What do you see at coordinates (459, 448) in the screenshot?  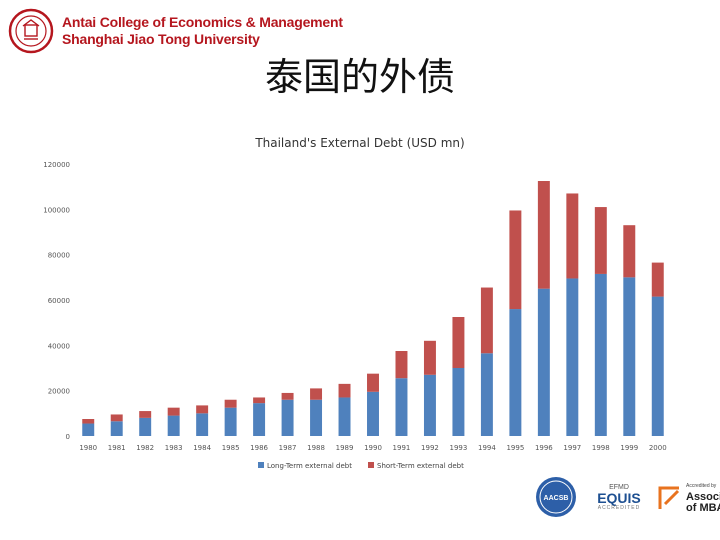 I see `x-tick-label: 1993` at bounding box center [459, 448].